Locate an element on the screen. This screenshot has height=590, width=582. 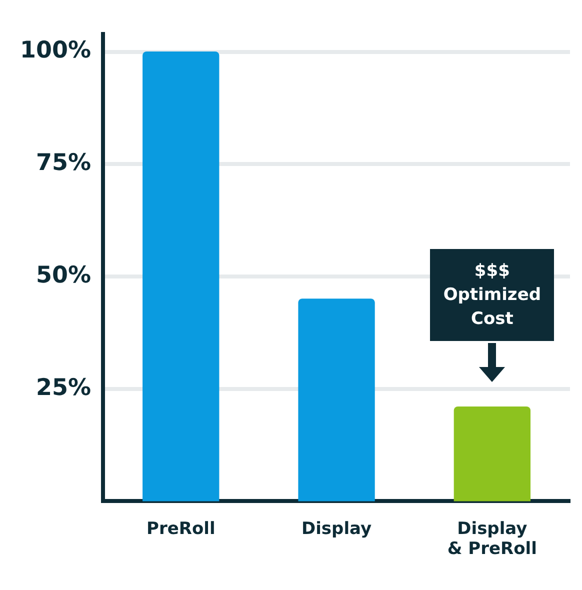
y-tick-label: 100% is located at coordinates (56, 51).